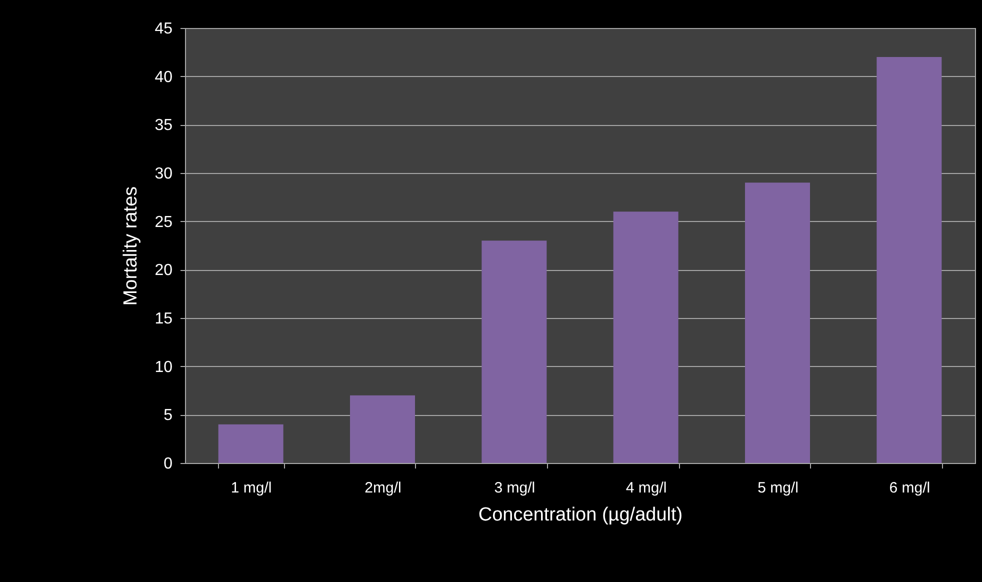 Image resolution: width=982 pixels, height=582 pixels. Describe the element at coordinates (778, 488) in the screenshot. I see `x-tick-label: 5 mg/l` at that location.